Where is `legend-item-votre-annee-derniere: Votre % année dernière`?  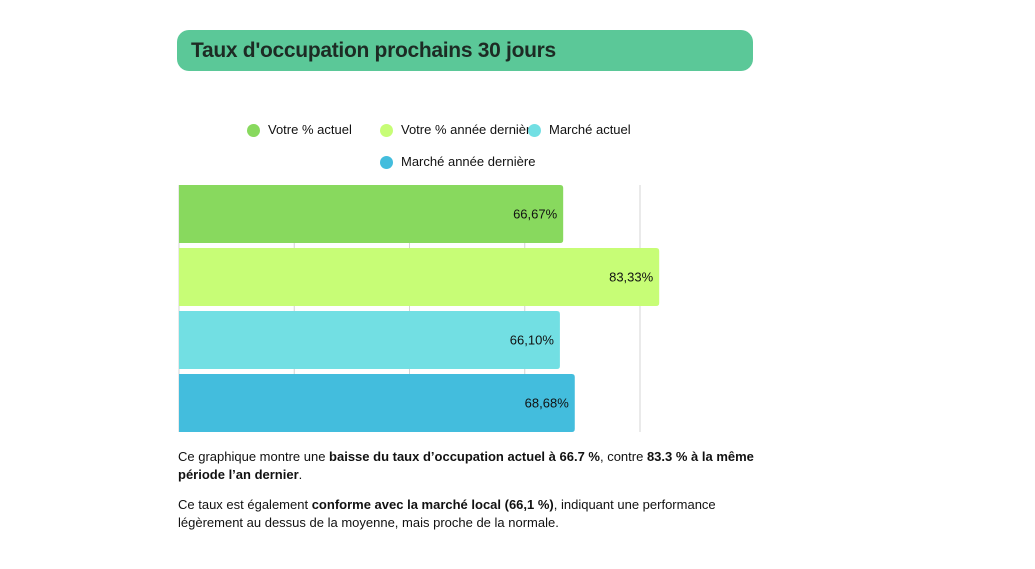 legend-item-votre-annee-derniere: Votre % année dernière is located at coordinates (459, 130).